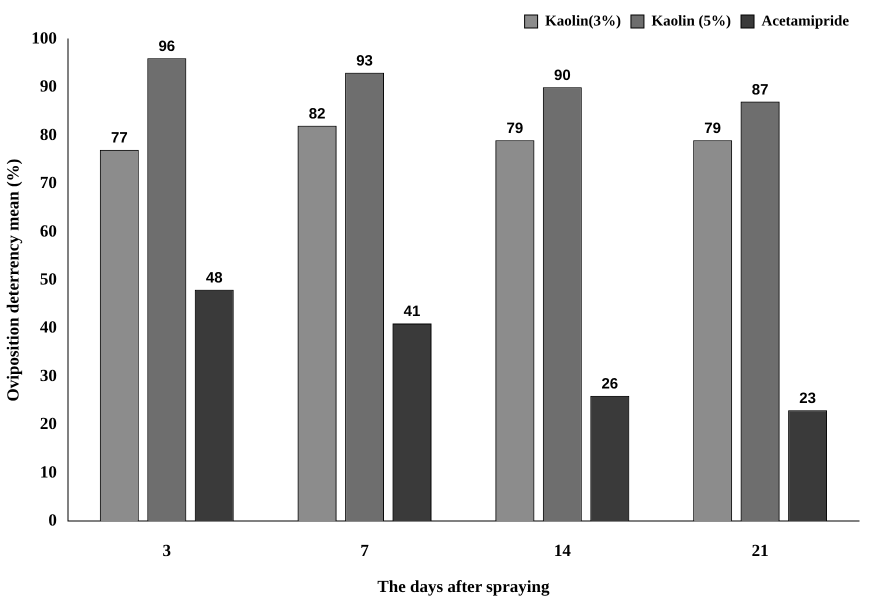  Describe the element at coordinates (317, 113) in the screenshot. I see `data-label: 82` at that location.